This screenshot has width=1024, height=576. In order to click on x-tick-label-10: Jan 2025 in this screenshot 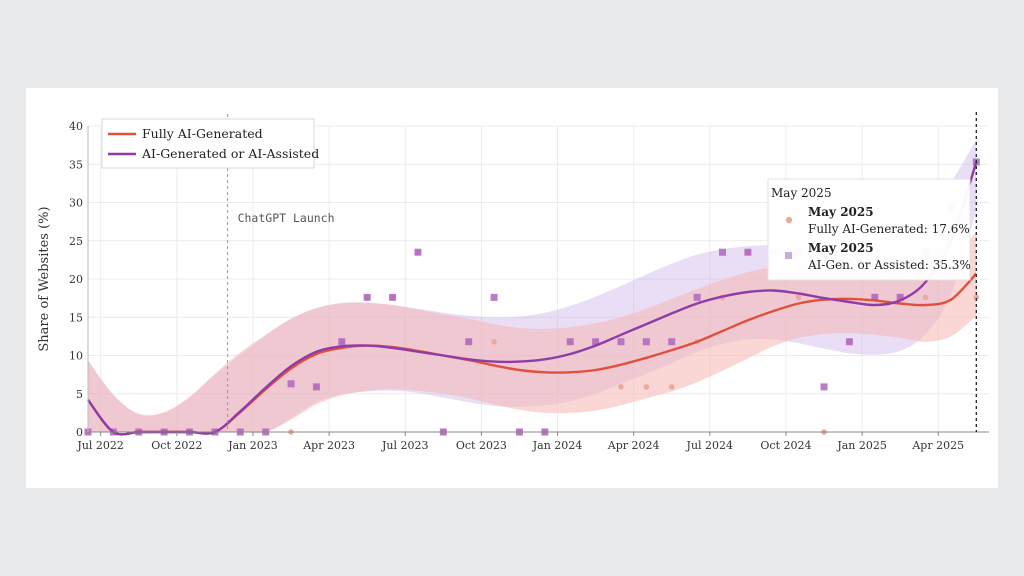, I will do `click(861, 445)`.